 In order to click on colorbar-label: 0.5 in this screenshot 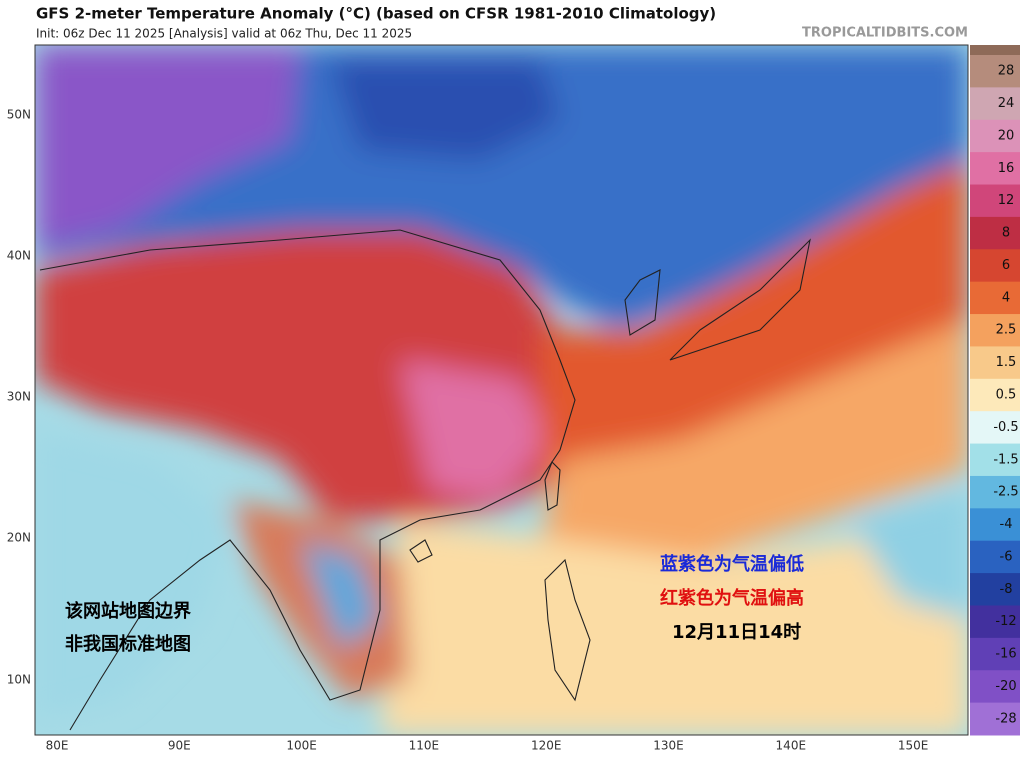, I will do `click(1006, 395)`.